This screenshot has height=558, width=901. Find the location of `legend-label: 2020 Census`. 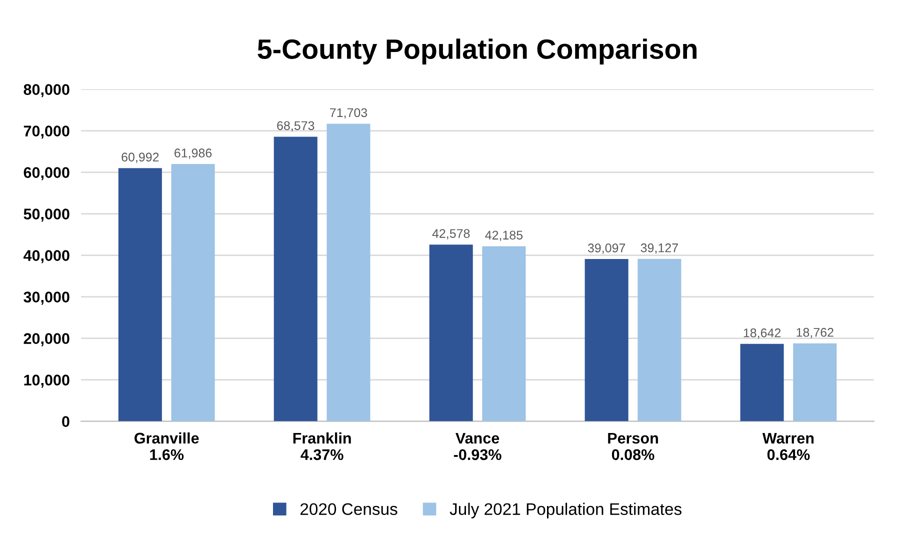

legend-label: 2020 Census is located at coordinates (349, 509).